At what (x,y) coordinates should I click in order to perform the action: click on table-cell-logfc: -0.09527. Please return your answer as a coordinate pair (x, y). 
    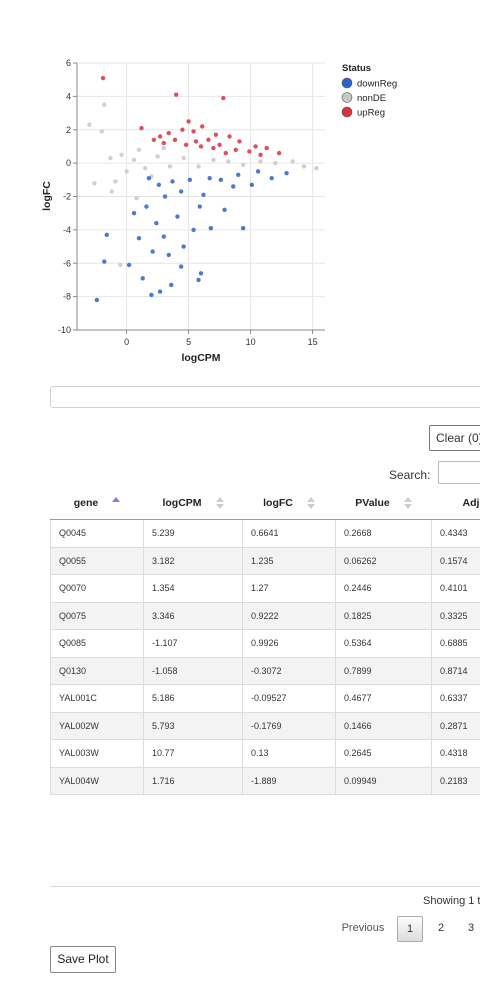
    Looking at the image, I should click on (289, 698).